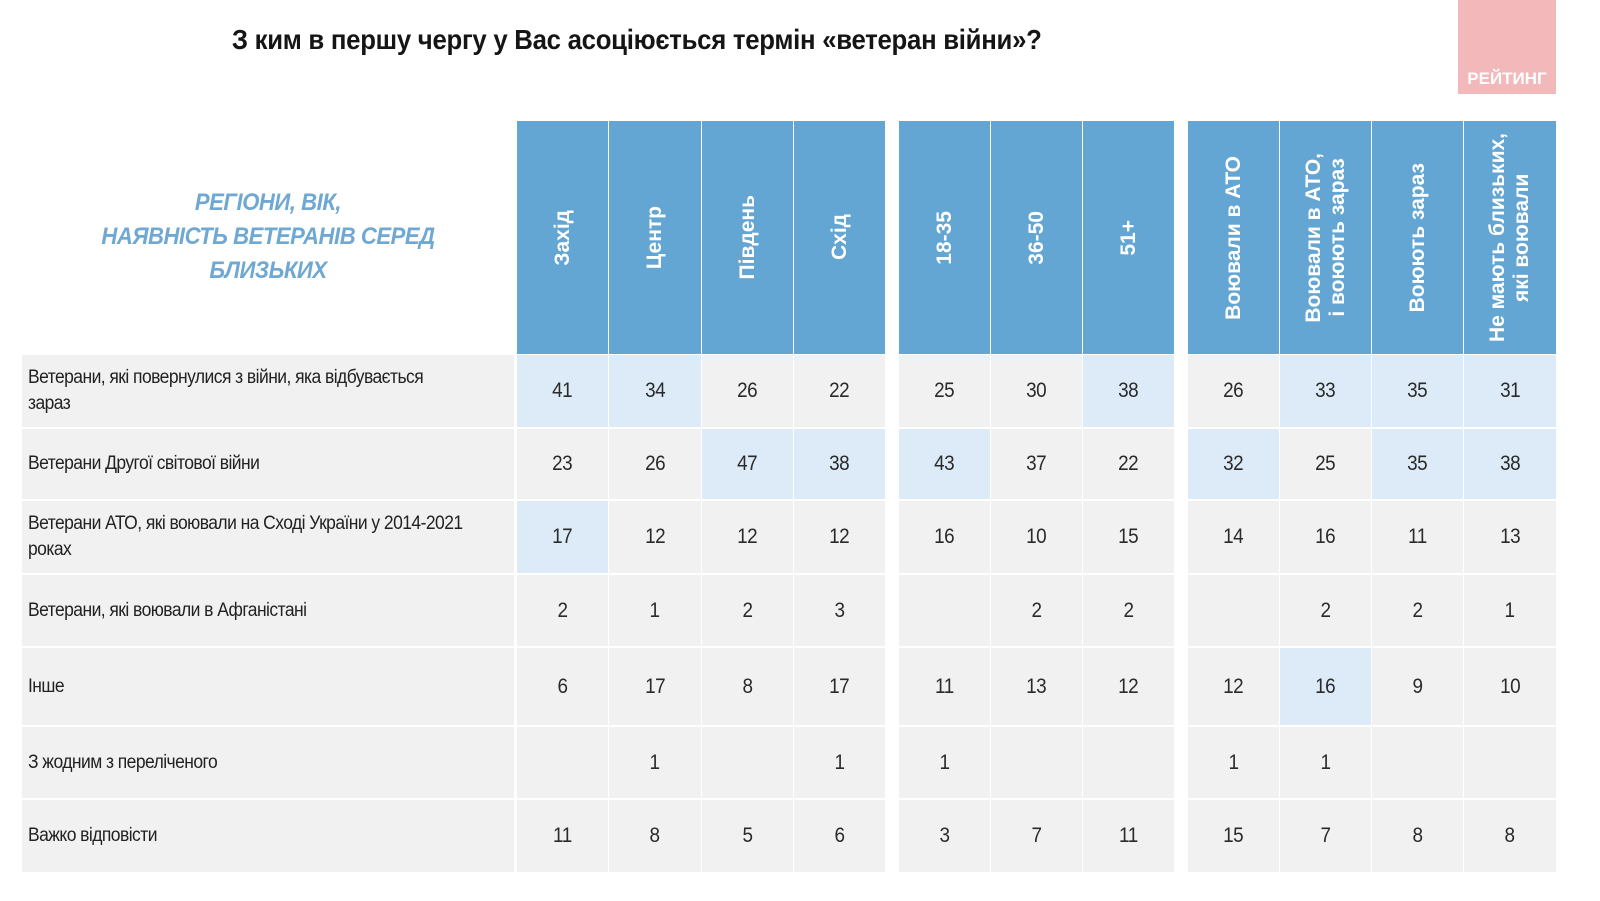 Image resolution: width=1600 pixels, height=901 pixels. Describe the element at coordinates (144, 463) in the screenshot. I see `row-label-text: Ветерани Другої світової війни` at that location.